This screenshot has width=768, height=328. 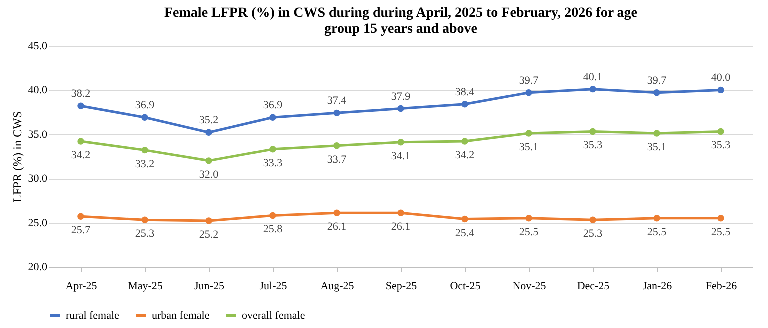 What do you see at coordinates (657, 286) in the screenshot?
I see `x-tick-label: Jan-26` at bounding box center [657, 286].